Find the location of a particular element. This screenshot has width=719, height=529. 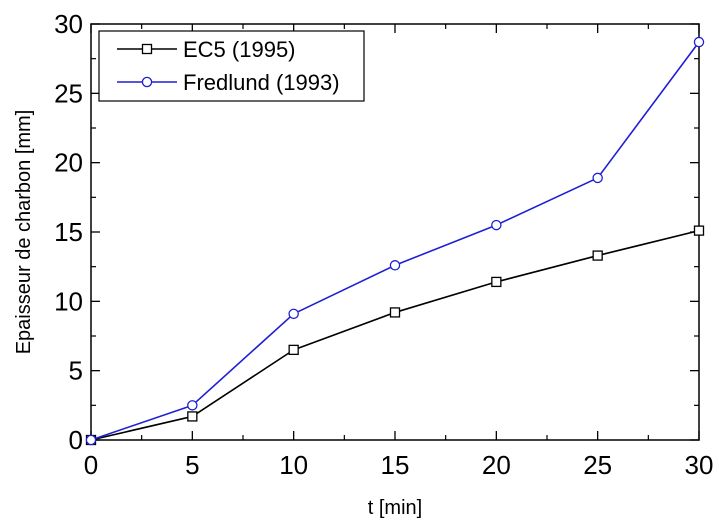

legend-box is located at coordinates (231, 66).